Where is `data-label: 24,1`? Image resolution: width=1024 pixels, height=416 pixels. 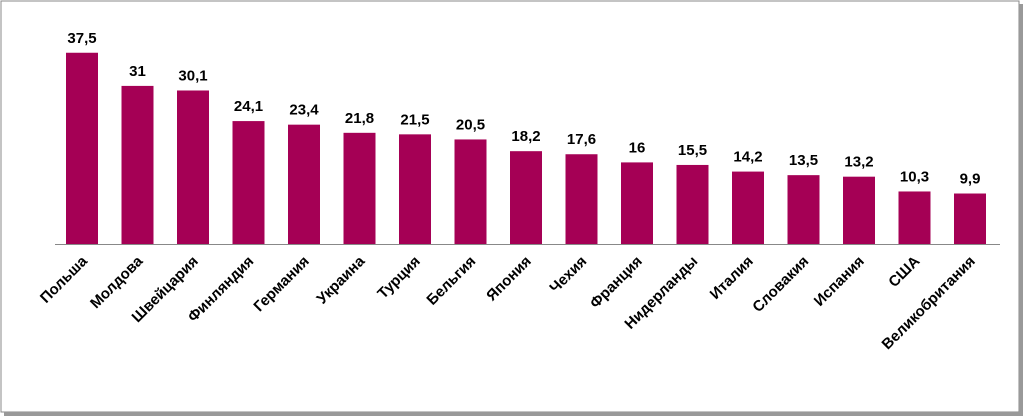
data-label: 24,1 is located at coordinates (248, 106).